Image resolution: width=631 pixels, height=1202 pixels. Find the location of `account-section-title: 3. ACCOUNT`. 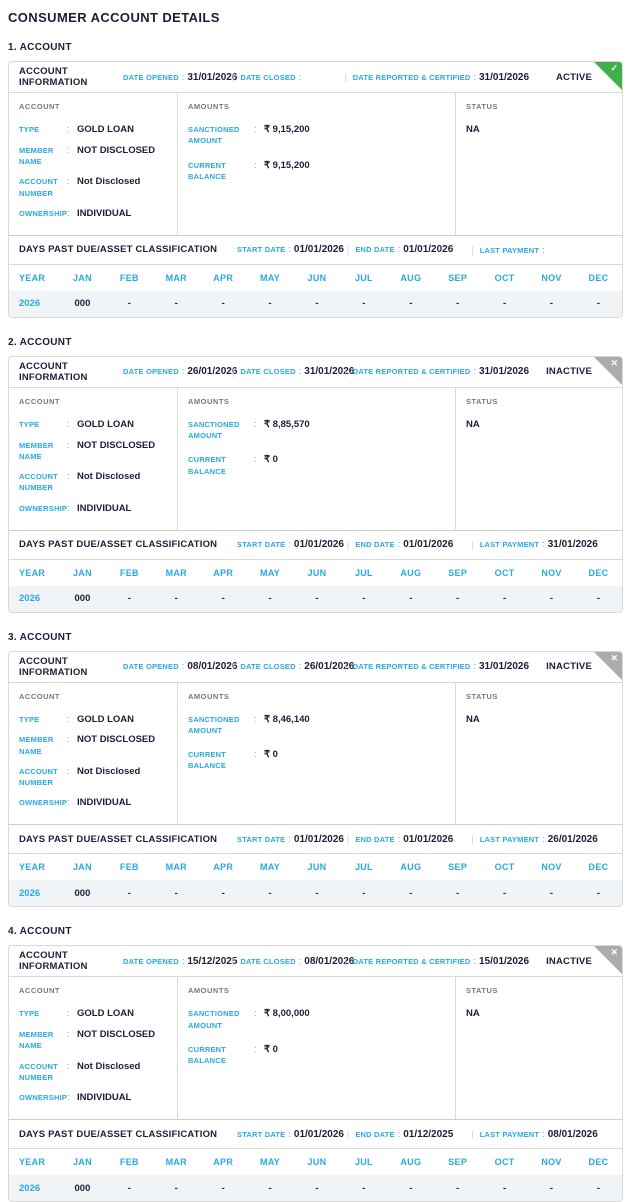

account-section-title: 3. ACCOUNT is located at coordinates (40, 637).